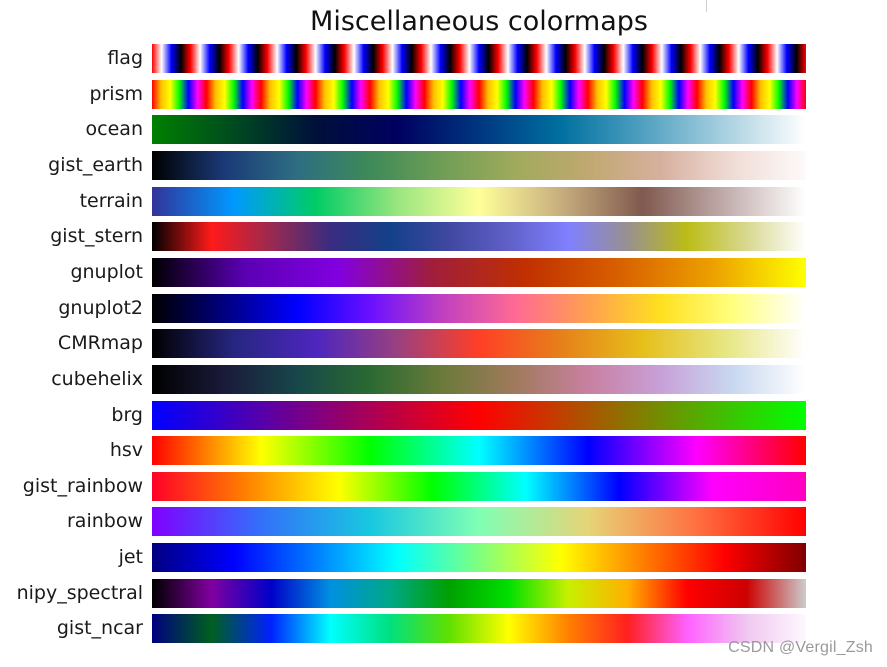 This screenshot has height=667, width=887. What do you see at coordinates (96, 236) in the screenshot?
I see `colormap-label: gist_stern` at bounding box center [96, 236].